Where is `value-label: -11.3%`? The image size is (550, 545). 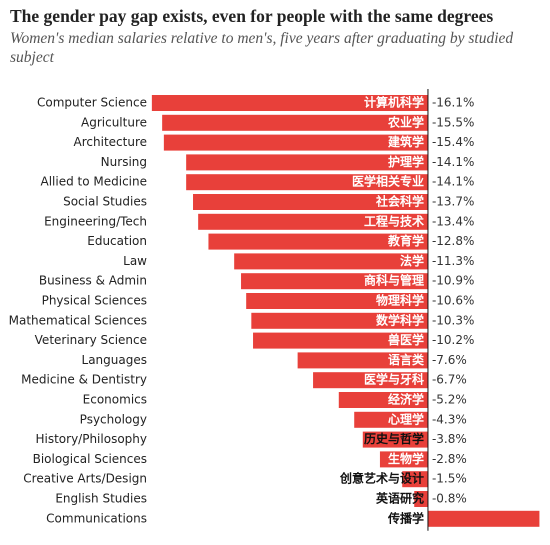
value-label: -11.3% is located at coordinates (453, 261).